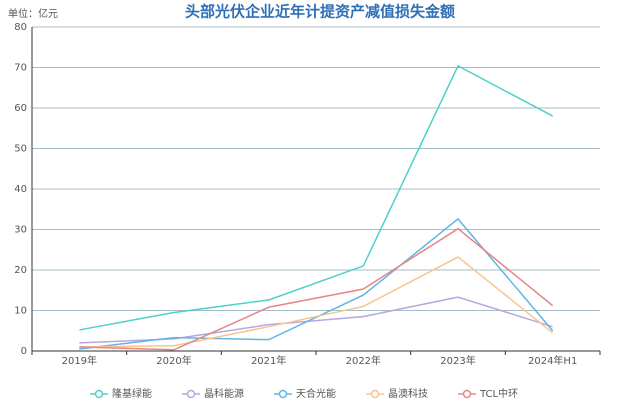 Image resolution: width=640 pixels, height=403 pixels. I want to click on x-tick-label: 2019年, so click(79, 360).